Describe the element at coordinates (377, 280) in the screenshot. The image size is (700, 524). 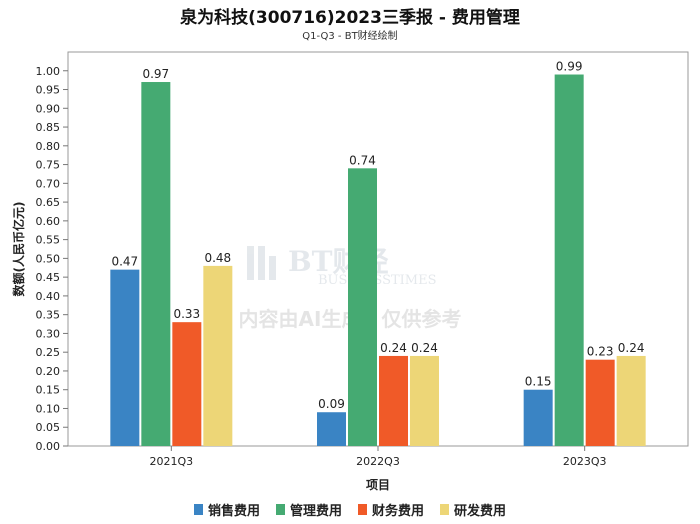
I see `watermark-logo-subtext: BUSINESSTIMES` at that location.